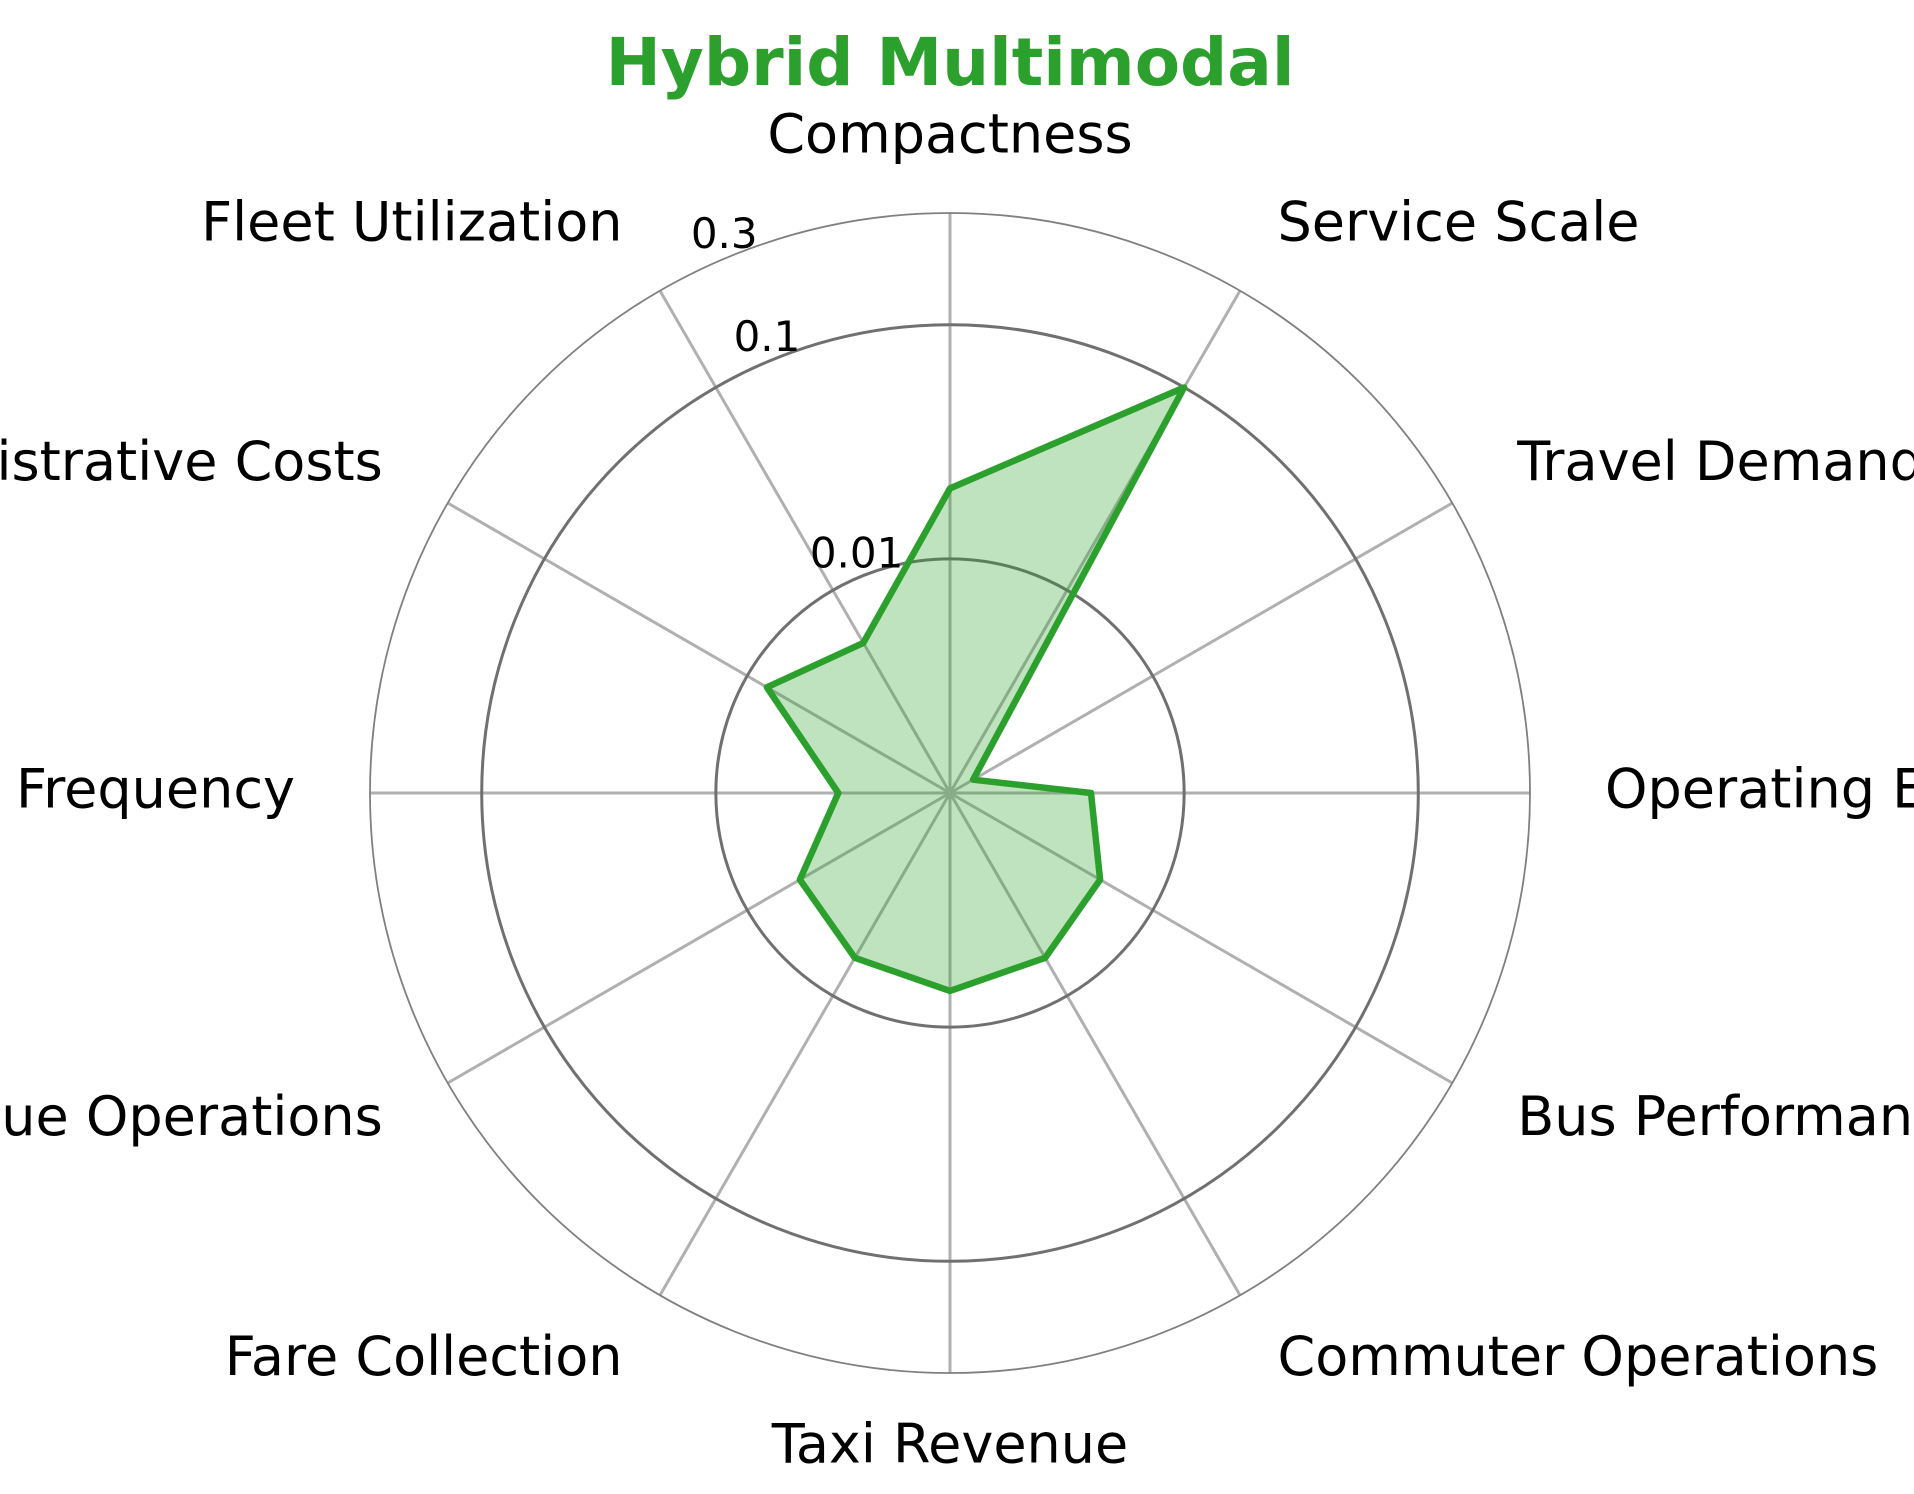 Image resolution: width=1914 pixels, height=1494 pixels. Describe the element at coordinates (949, 1444) in the screenshot. I see `category-label: Taxi Revenue` at that location.